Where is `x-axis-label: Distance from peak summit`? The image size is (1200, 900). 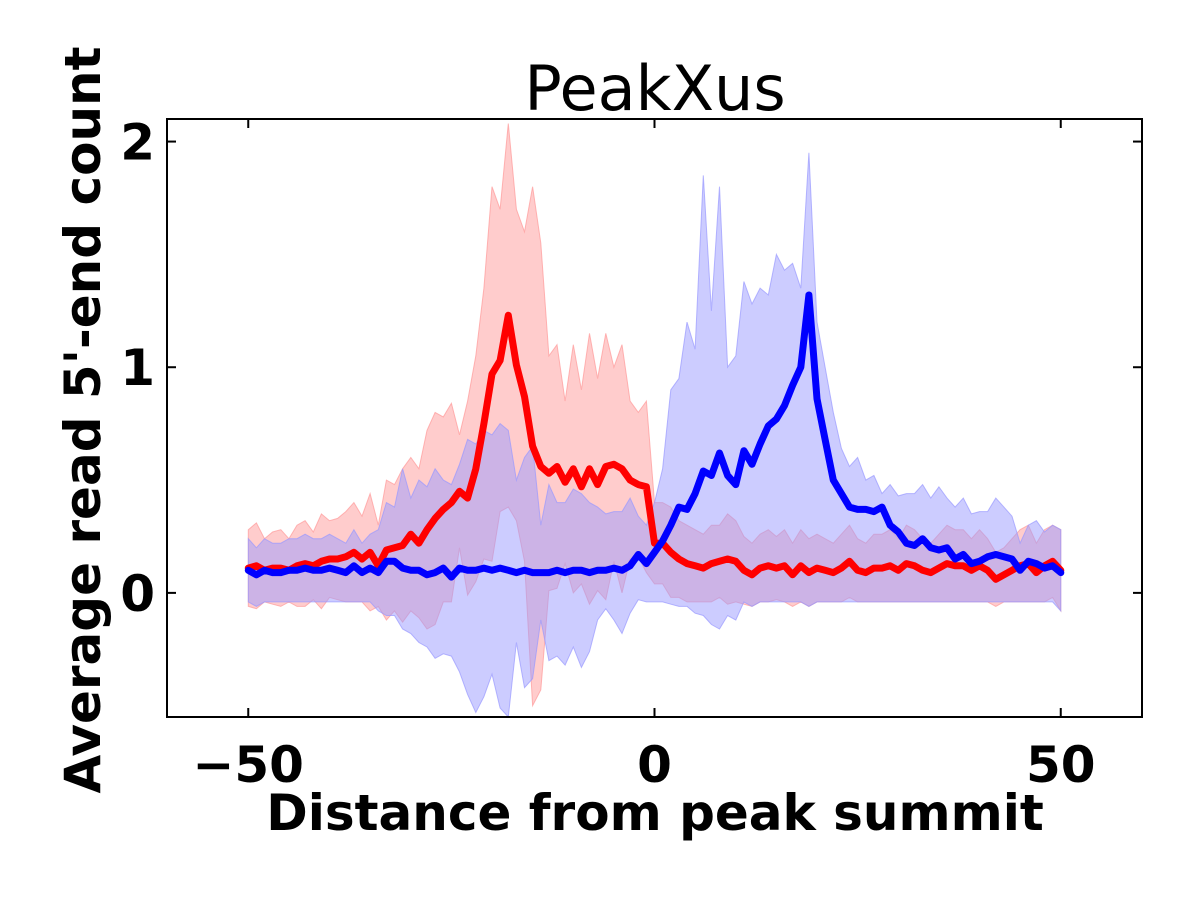
x-axis-label: Distance from peak summit is located at coordinates (655, 813).